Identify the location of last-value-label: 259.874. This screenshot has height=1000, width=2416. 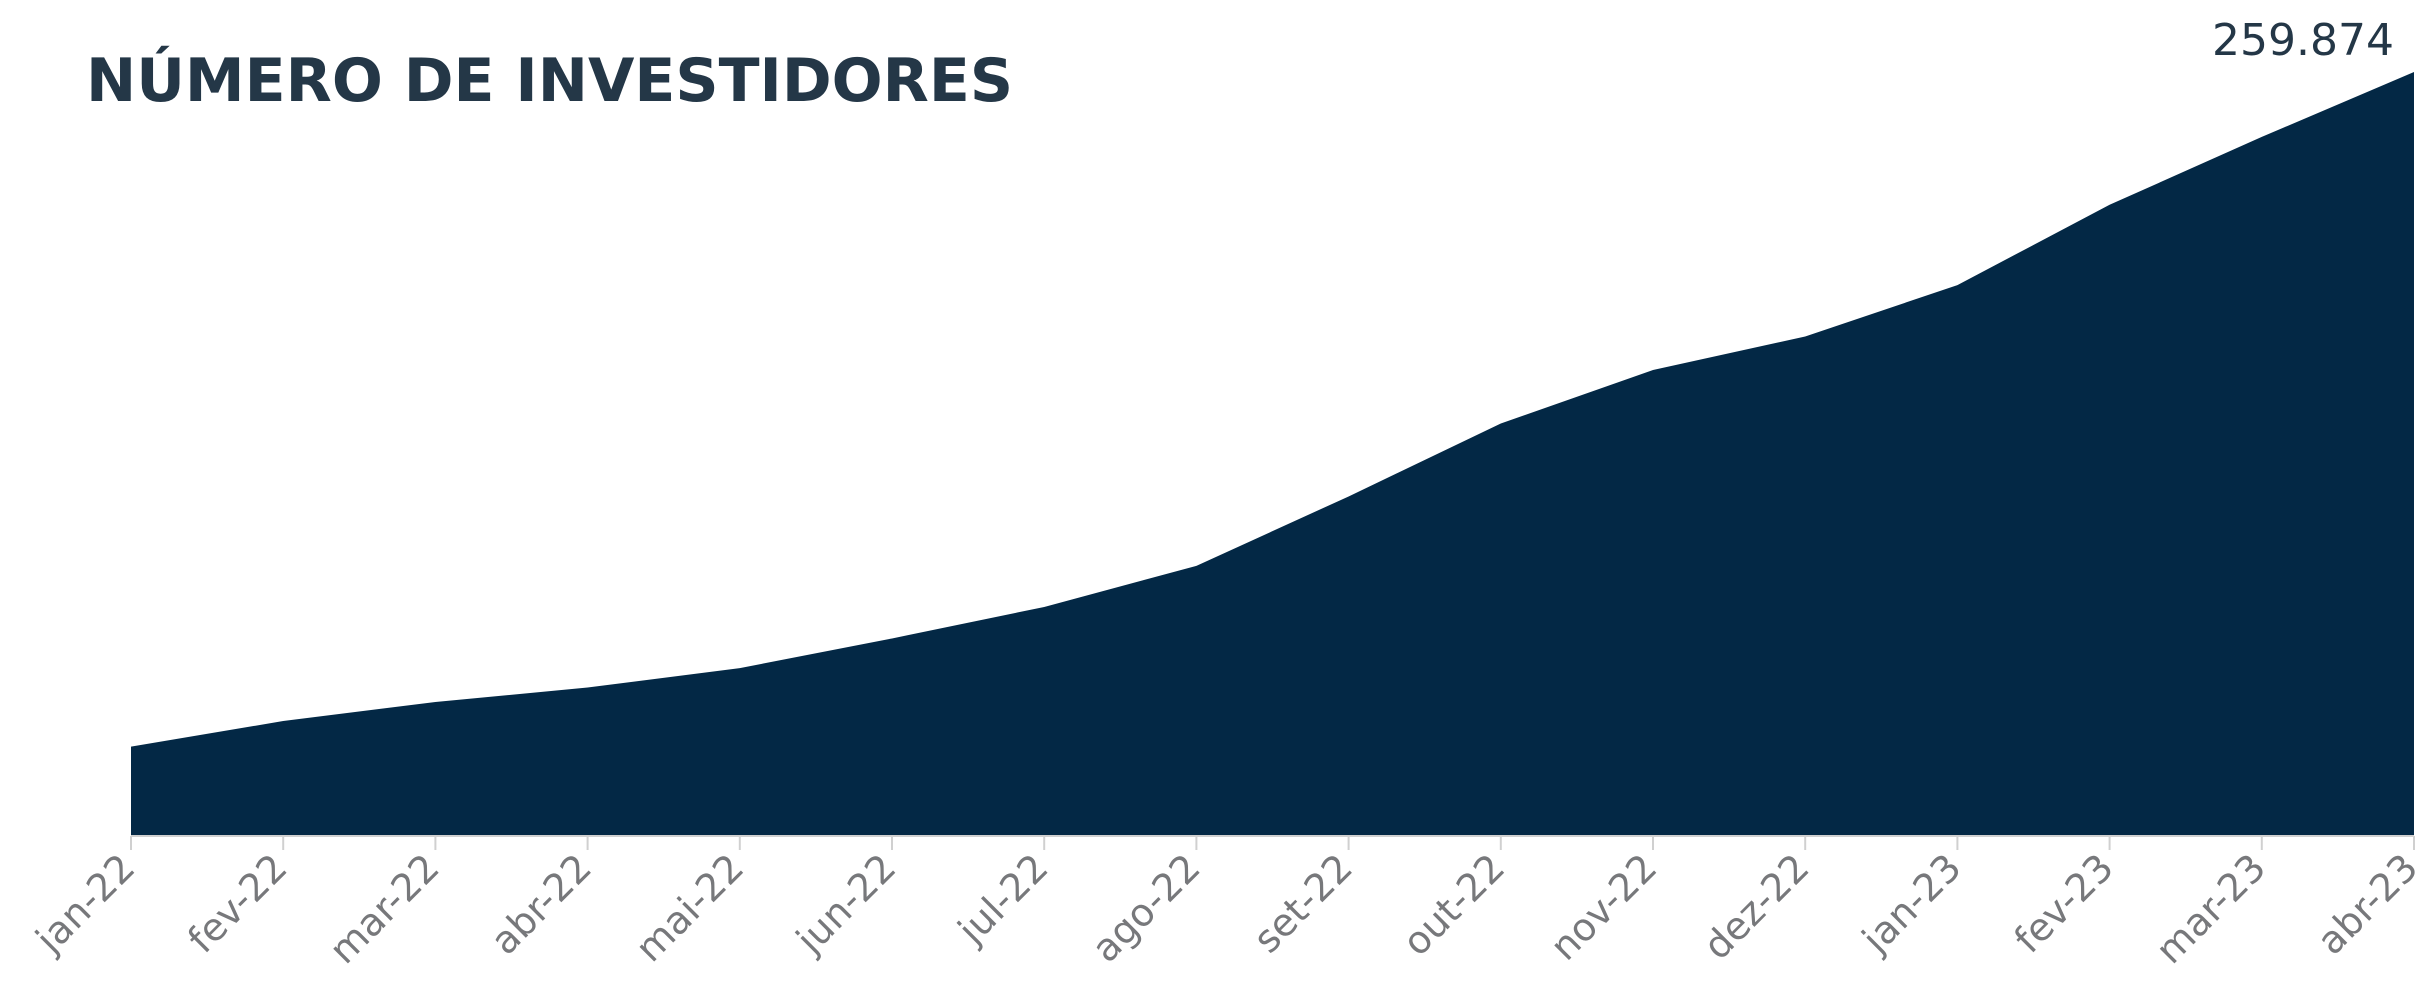
(2303, 40).